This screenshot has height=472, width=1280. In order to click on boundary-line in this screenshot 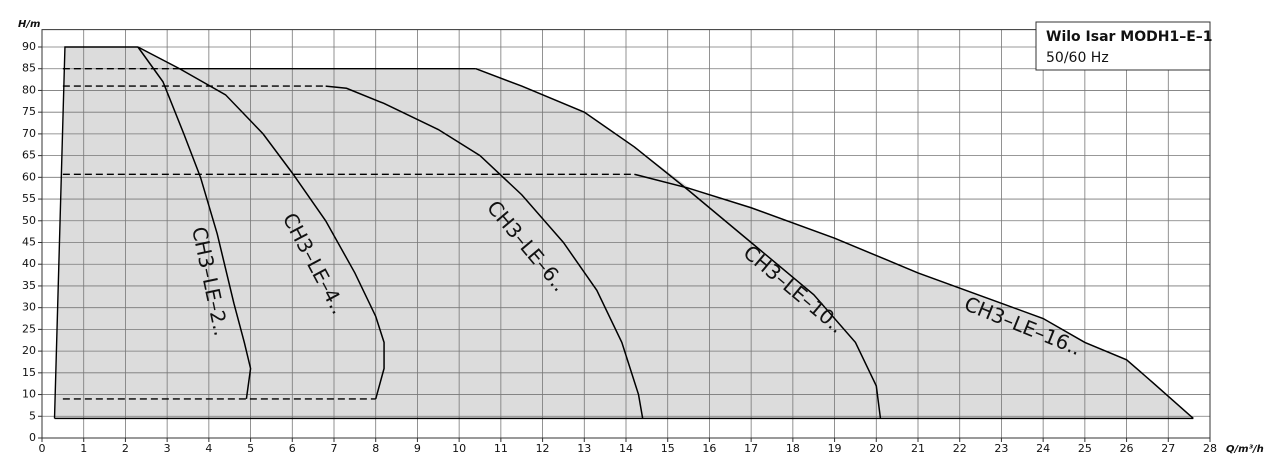, I will do `click(95, 232)`.